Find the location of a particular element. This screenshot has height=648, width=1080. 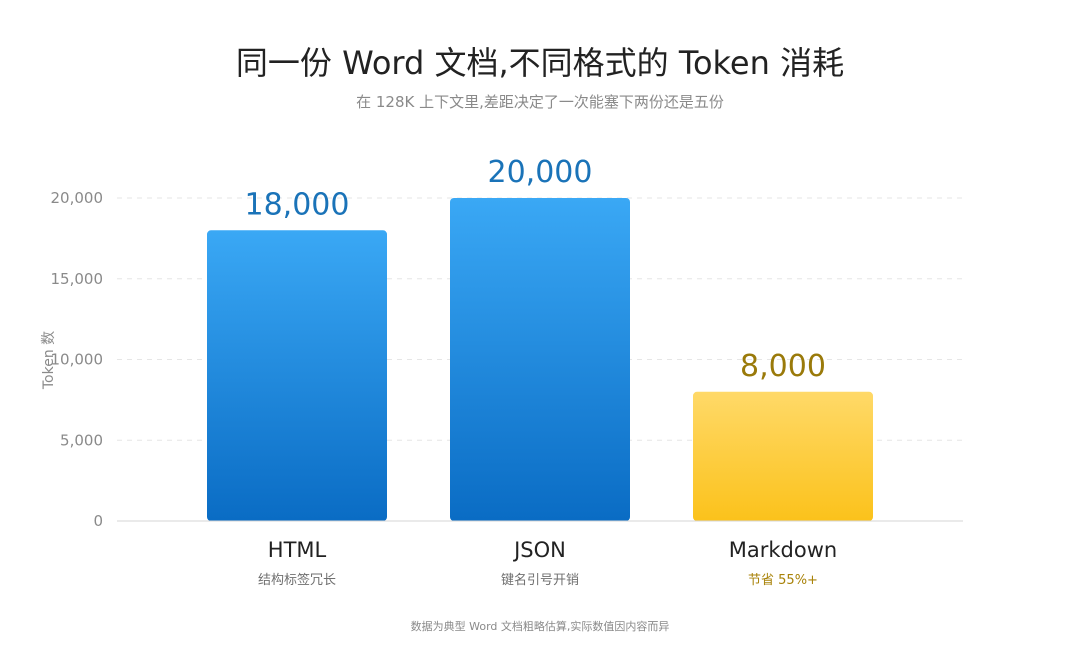

category-note: 结构标签冗长 is located at coordinates (297, 580).